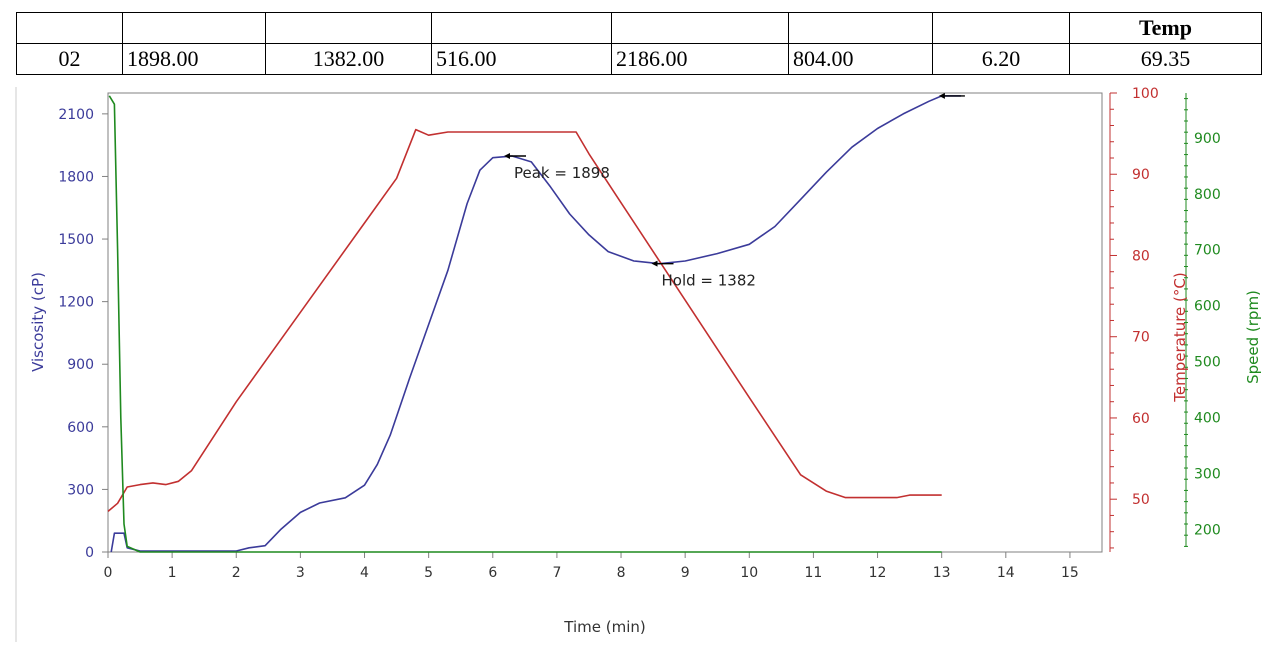 This screenshot has height=645, width=1262. I want to click on viscosity-tick-label: 1200, so click(76, 303).